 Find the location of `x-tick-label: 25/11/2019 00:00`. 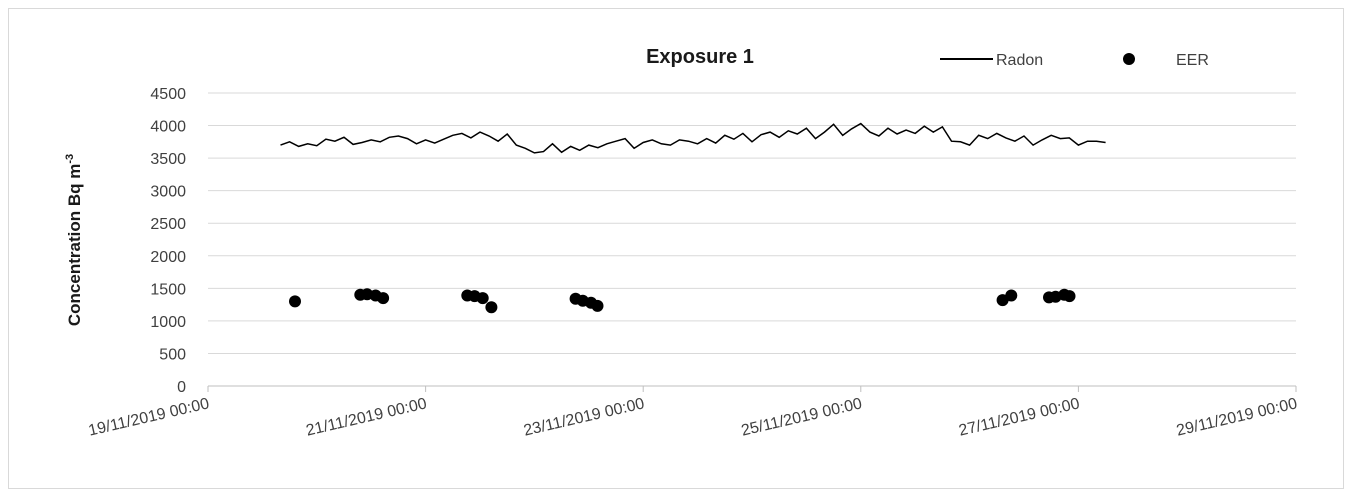

x-tick-label: 25/11/2019 00:00 is located at coordinates (802, 417).